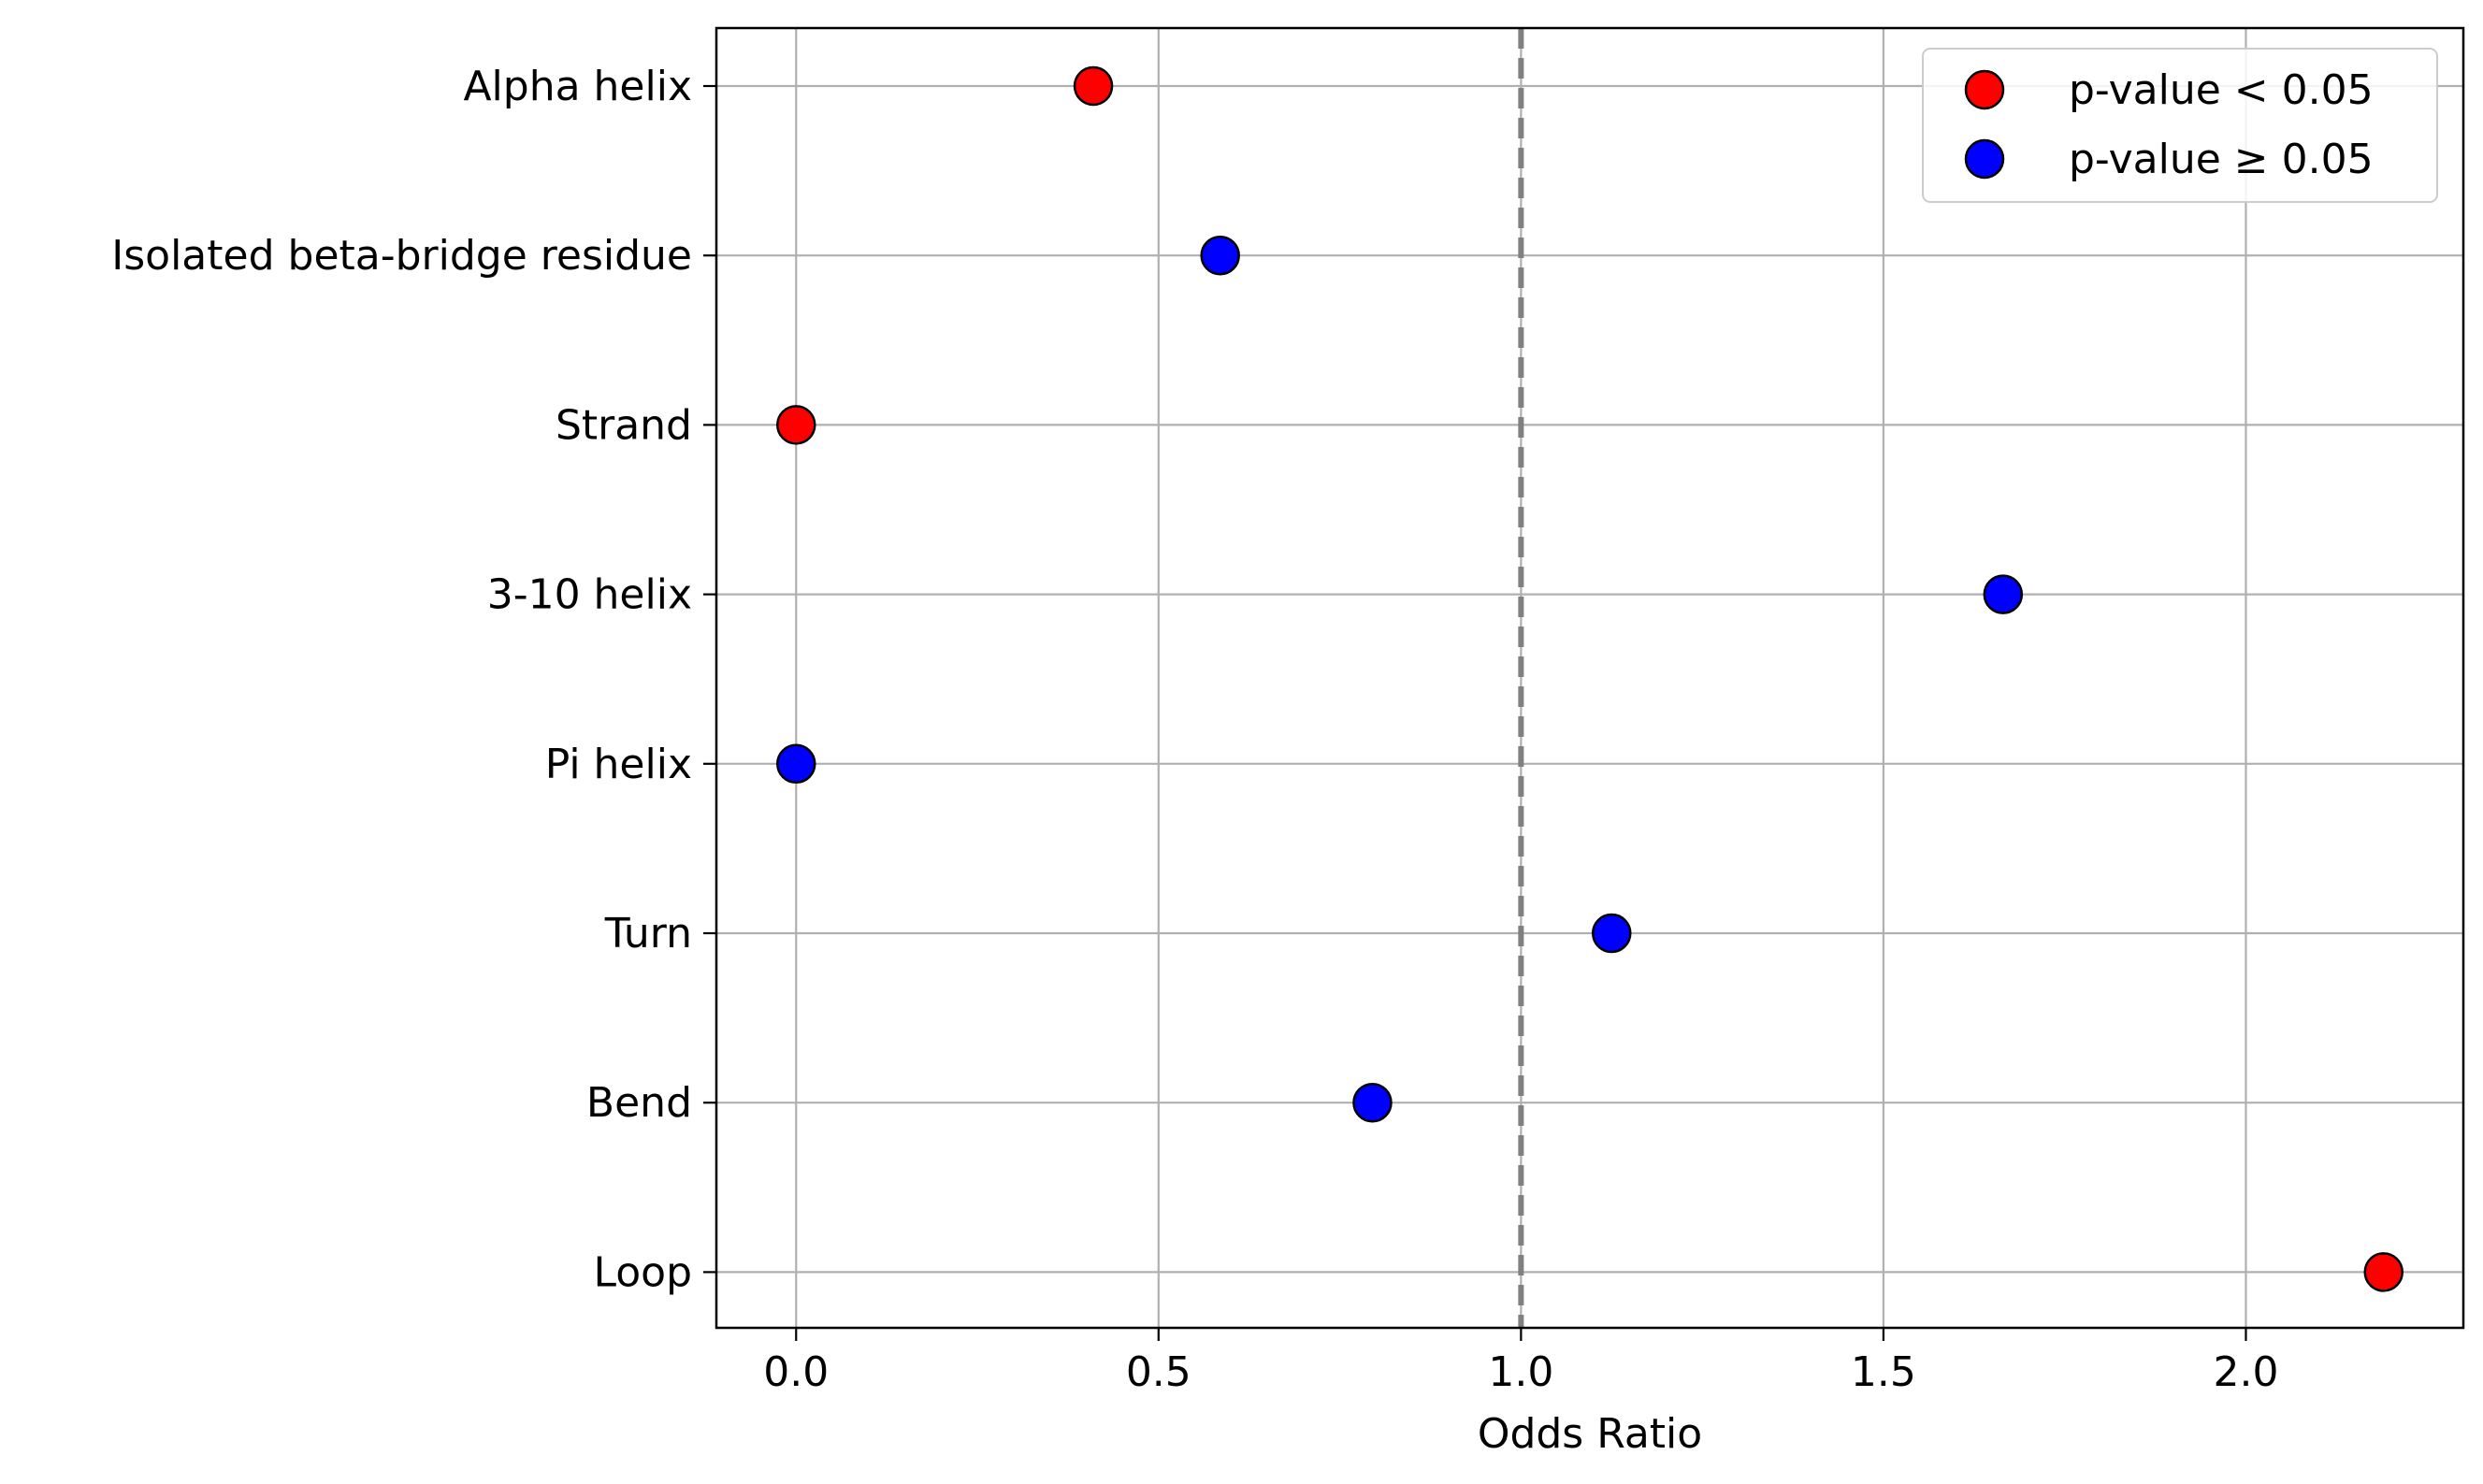 The height and width of the screenshot is (1484, 2483). Describe the element at coordinates (648, 934) in the screenshot. I see `y-tick-label: Turn` at that location.